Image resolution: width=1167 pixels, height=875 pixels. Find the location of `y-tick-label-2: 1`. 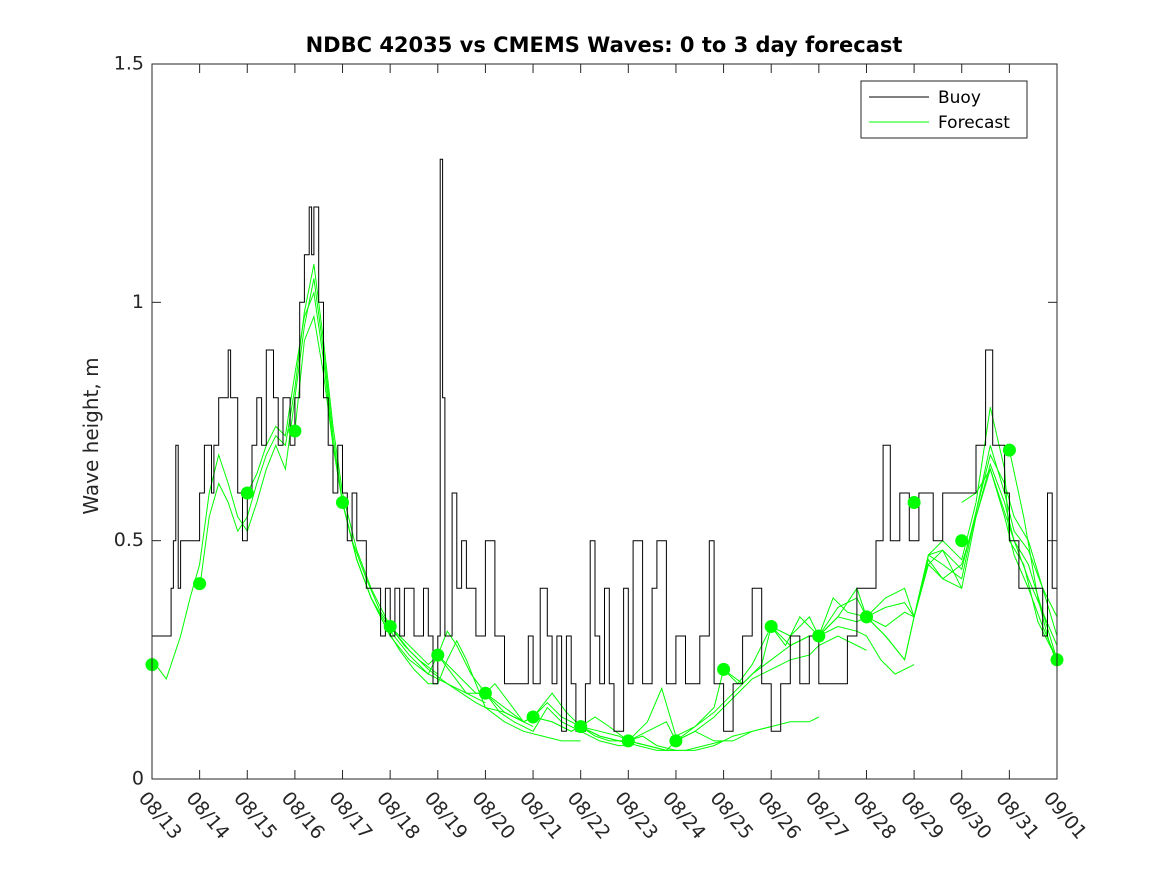

y-tick-label-2: 1 is located at coordinates (138, 302).